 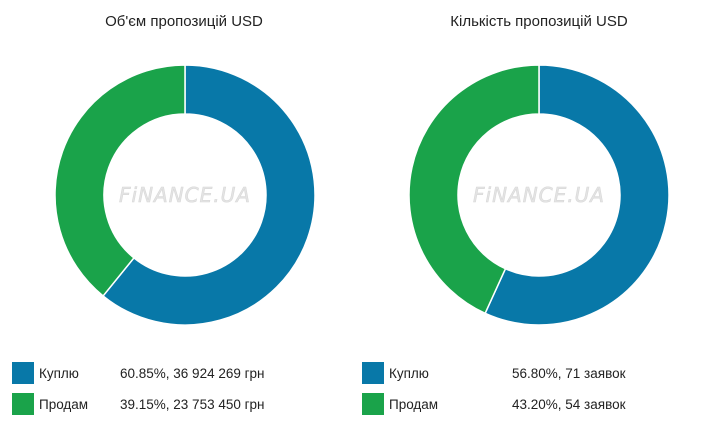 What do you see at coordinates (569, 404) in the screenshot?
I see `legend-value-sell: 43.20%, 54 заявок` at bounding box center [569, 404].